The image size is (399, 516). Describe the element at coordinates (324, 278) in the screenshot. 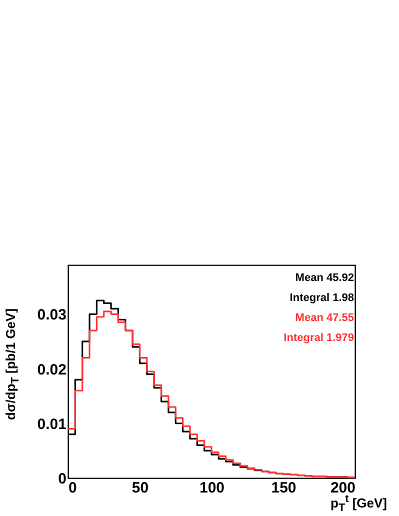

I see `annotation: Mean 45.92` at that location.